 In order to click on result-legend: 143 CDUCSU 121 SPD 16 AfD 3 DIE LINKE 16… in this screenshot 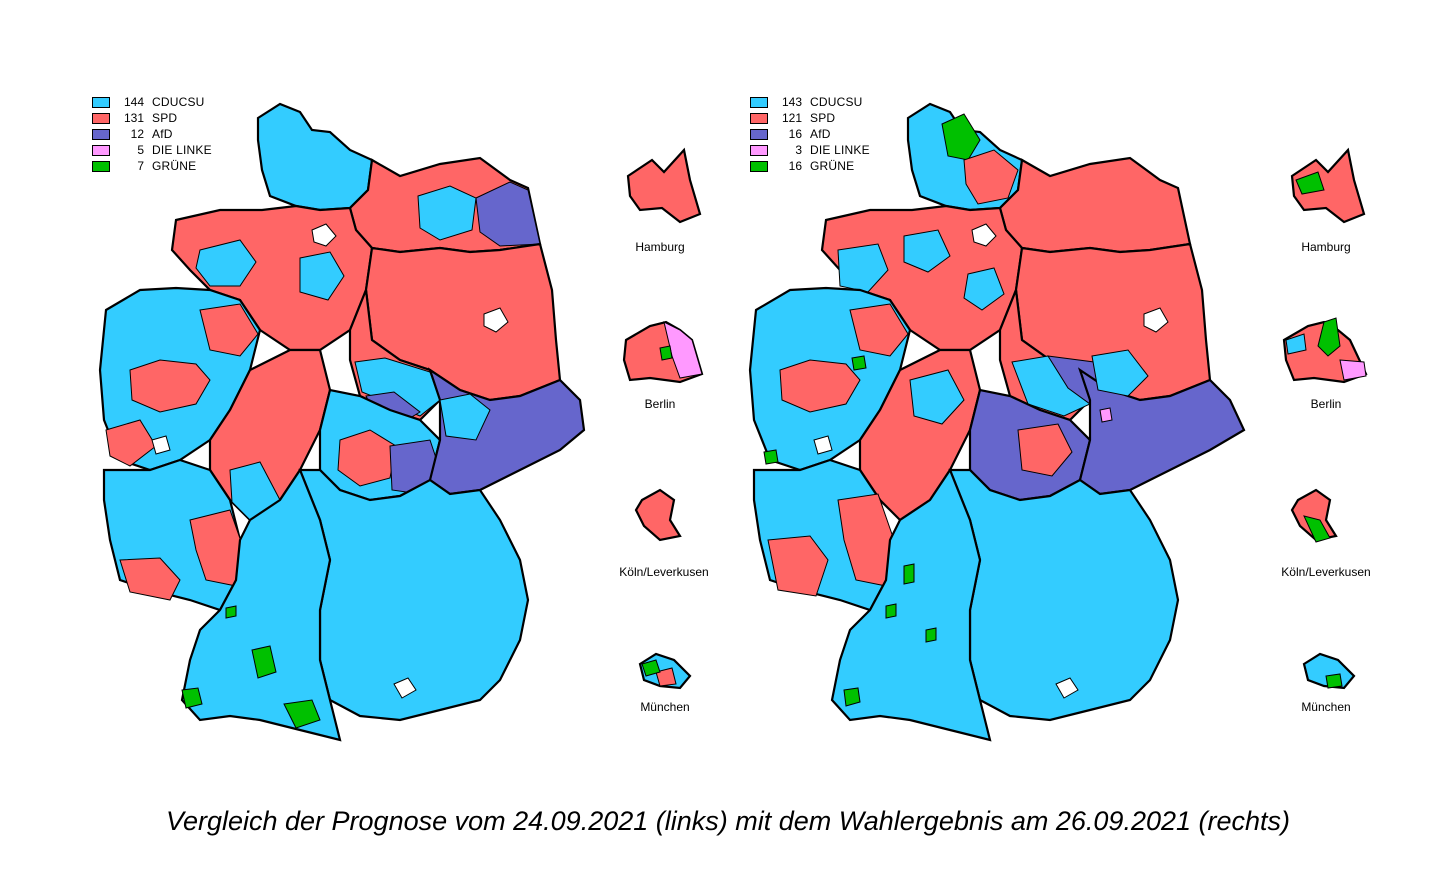, I will do `click(810, 134)`.